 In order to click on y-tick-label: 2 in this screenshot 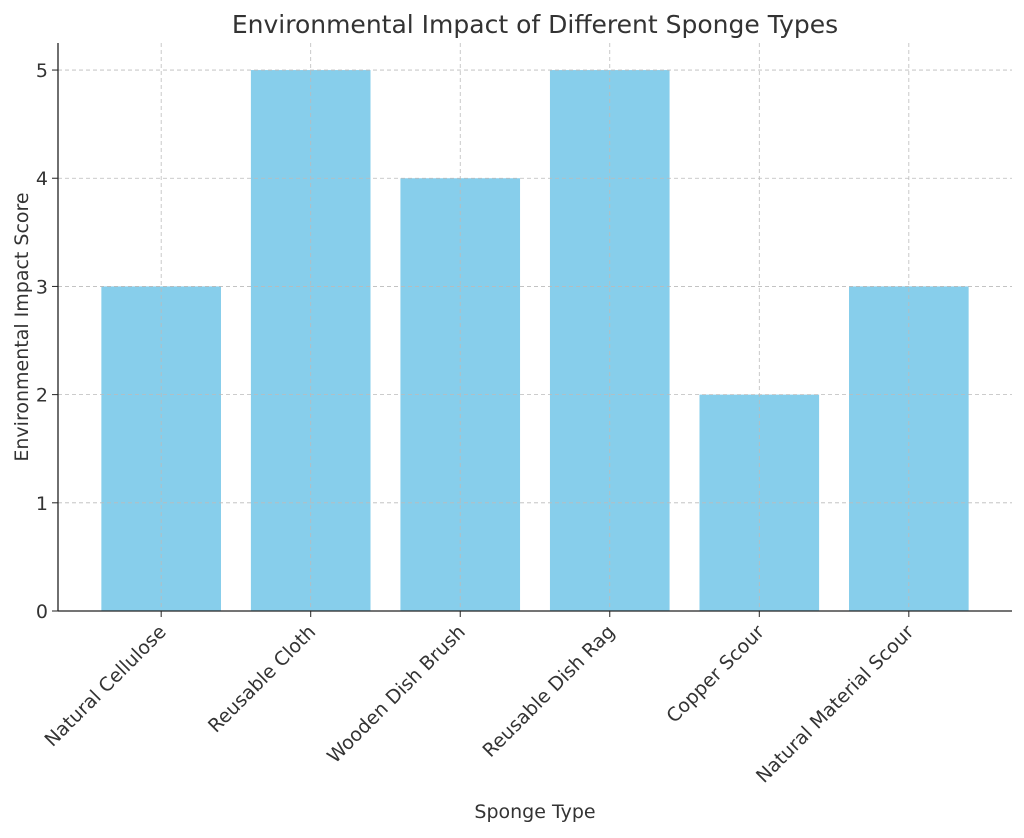, I will do `click(42, 396)`.